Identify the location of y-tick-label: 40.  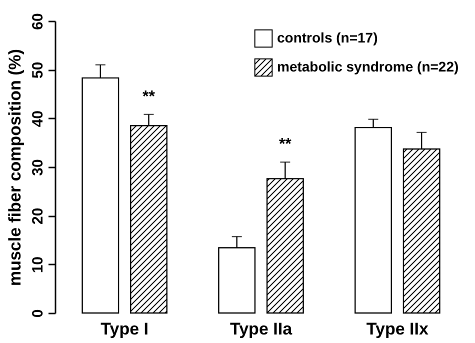
(38, 119).